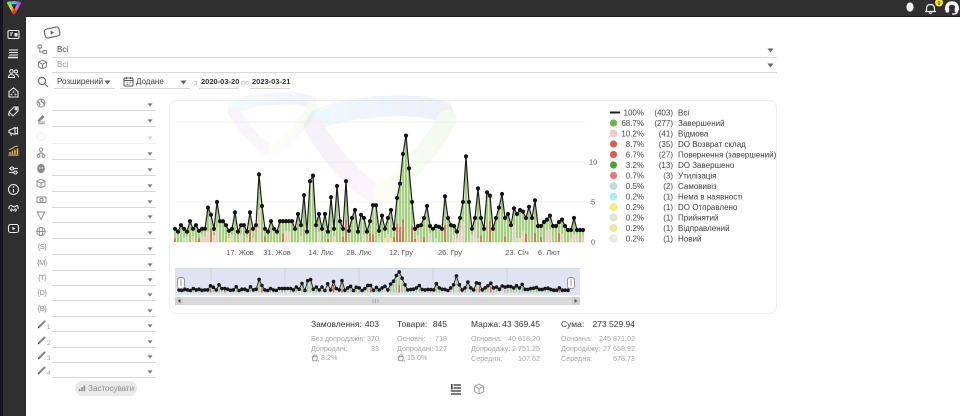 This screenshot has width=960, height=416. Describe the element at coordinates (727, 154) in the screenshot. I see `svg-text: Повернення (завершений)` at that location.